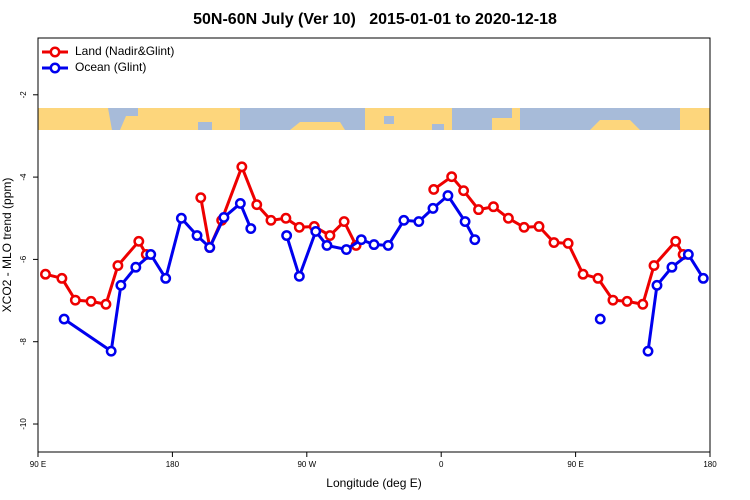  Describe the element at coordinates (373, 483) in the screenshot. I see `x-axis-label: Longitude (deg E)` at that location.